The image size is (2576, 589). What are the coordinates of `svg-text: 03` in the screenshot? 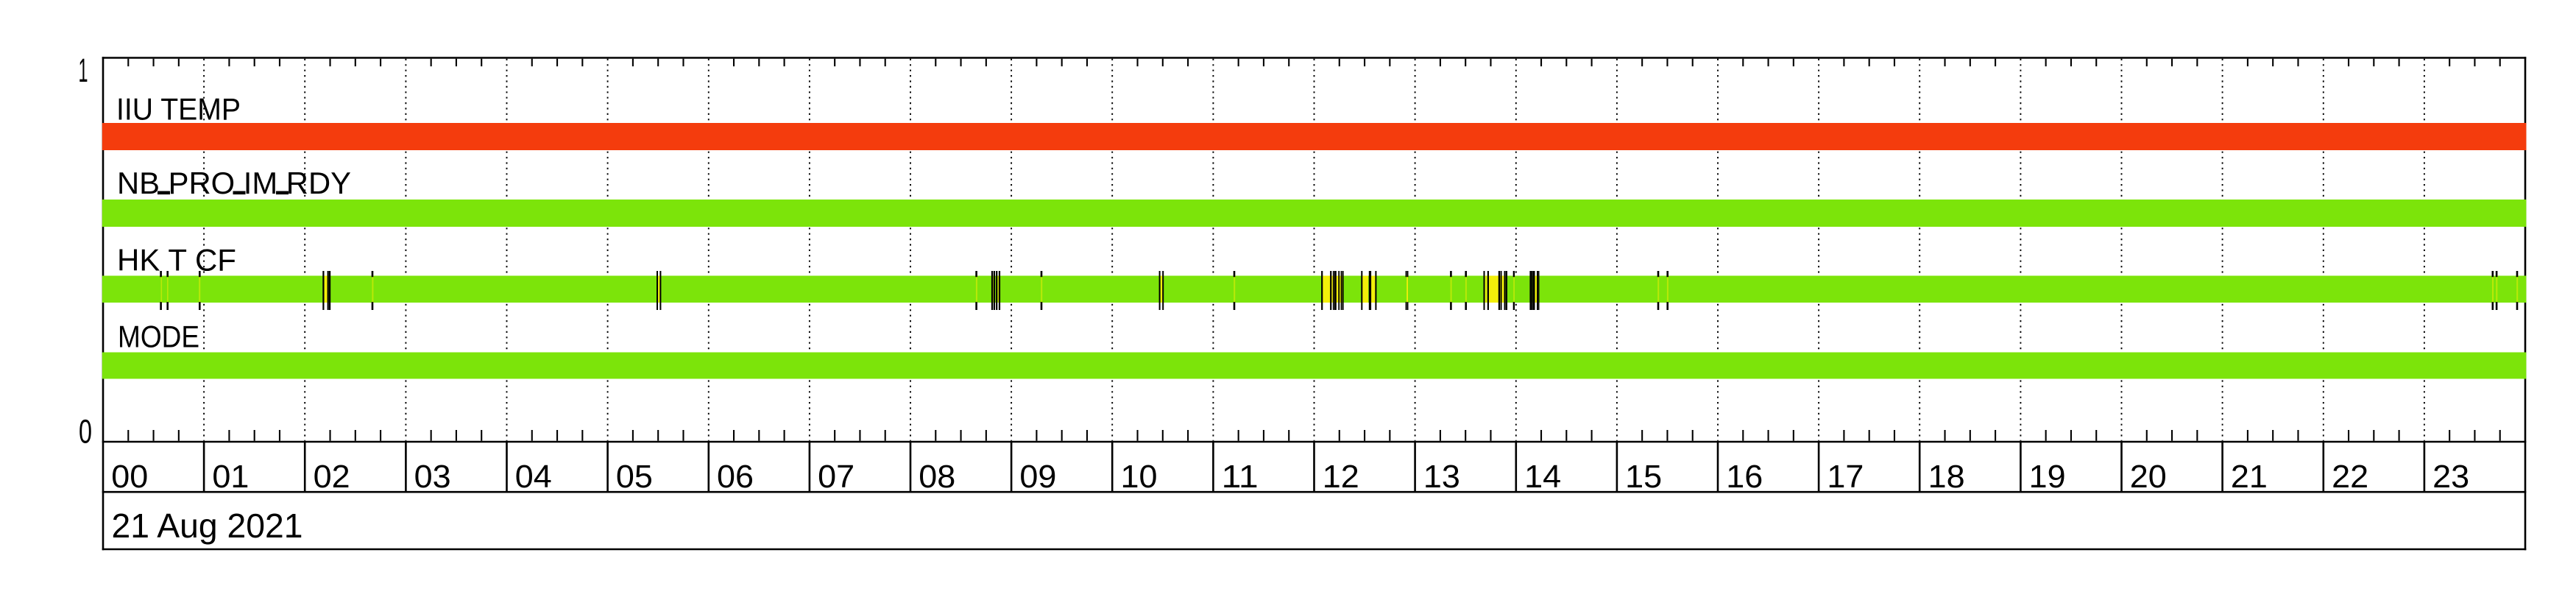 It's located at (432, 477).